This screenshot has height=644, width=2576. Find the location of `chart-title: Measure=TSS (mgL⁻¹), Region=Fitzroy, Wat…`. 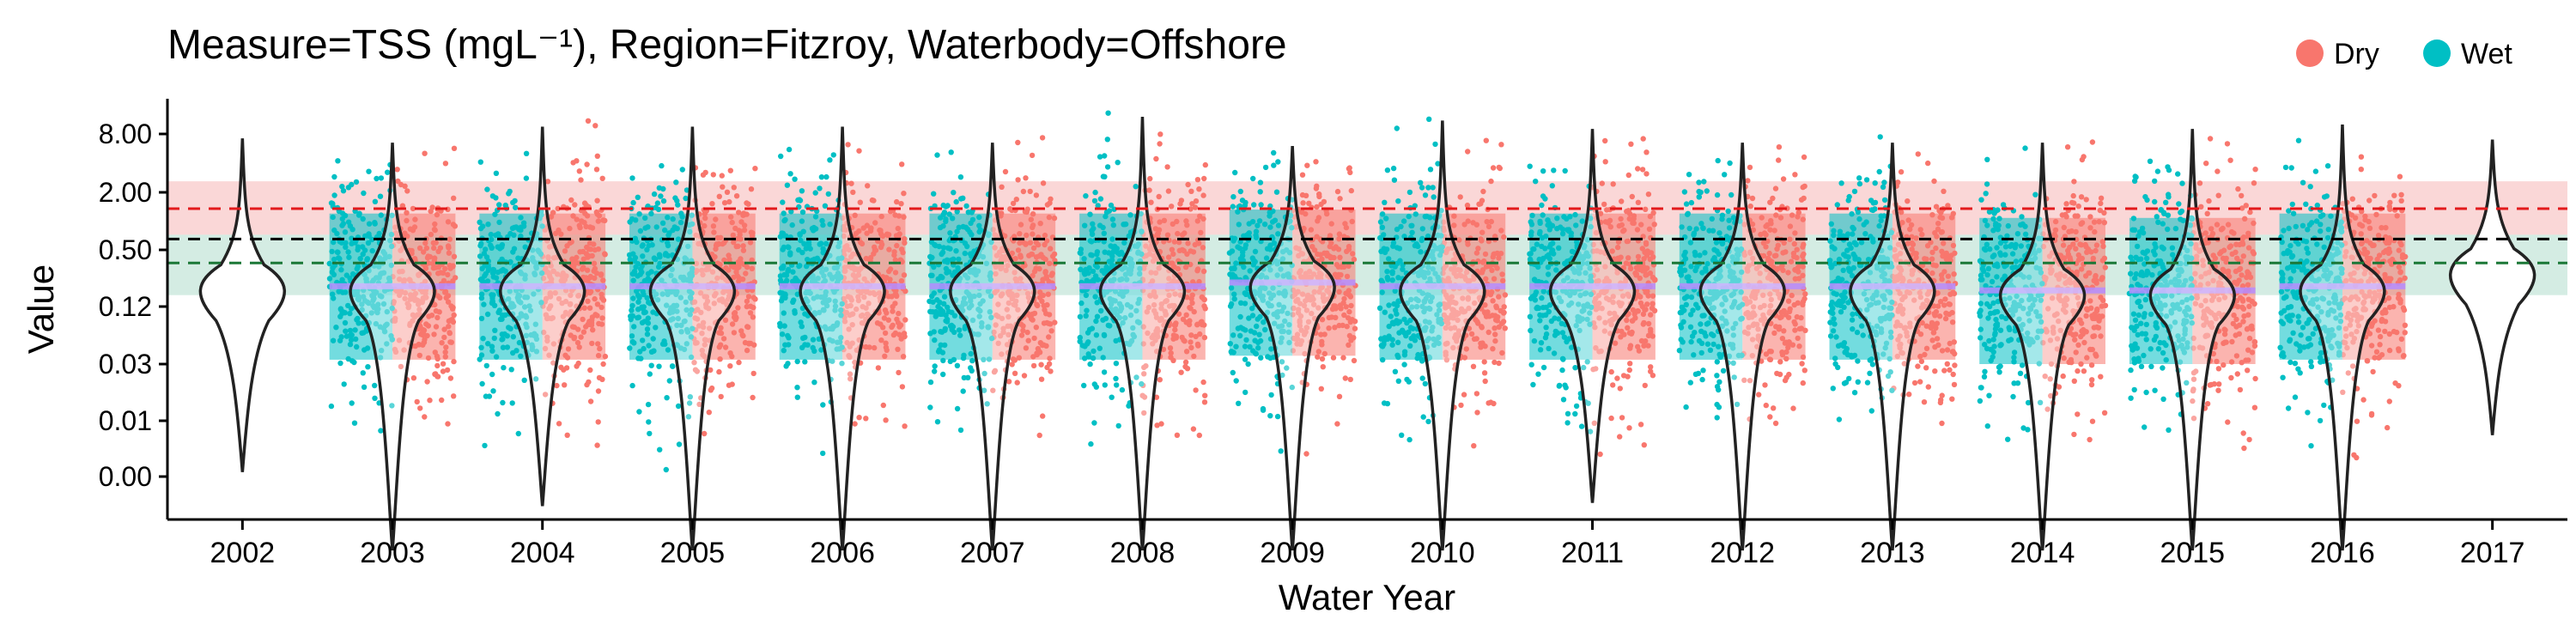

chart-title: Measure=TSS (mgL⁻¹), Region=Fitzroy, Wat… is located at coordinates (727, 45).